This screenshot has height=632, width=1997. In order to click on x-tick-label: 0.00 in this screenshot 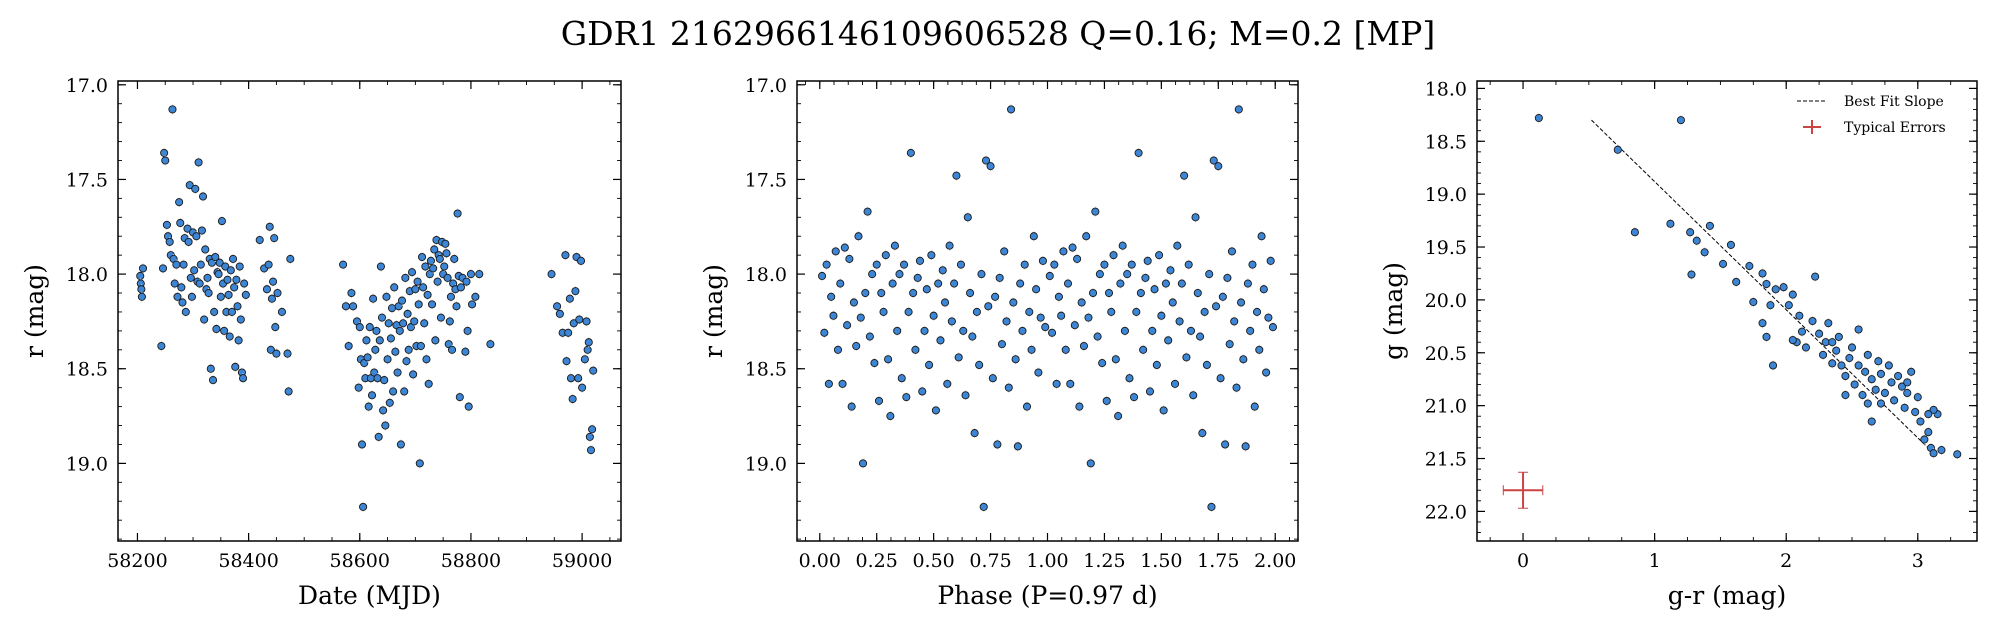, I will do `click(820, 561)`.